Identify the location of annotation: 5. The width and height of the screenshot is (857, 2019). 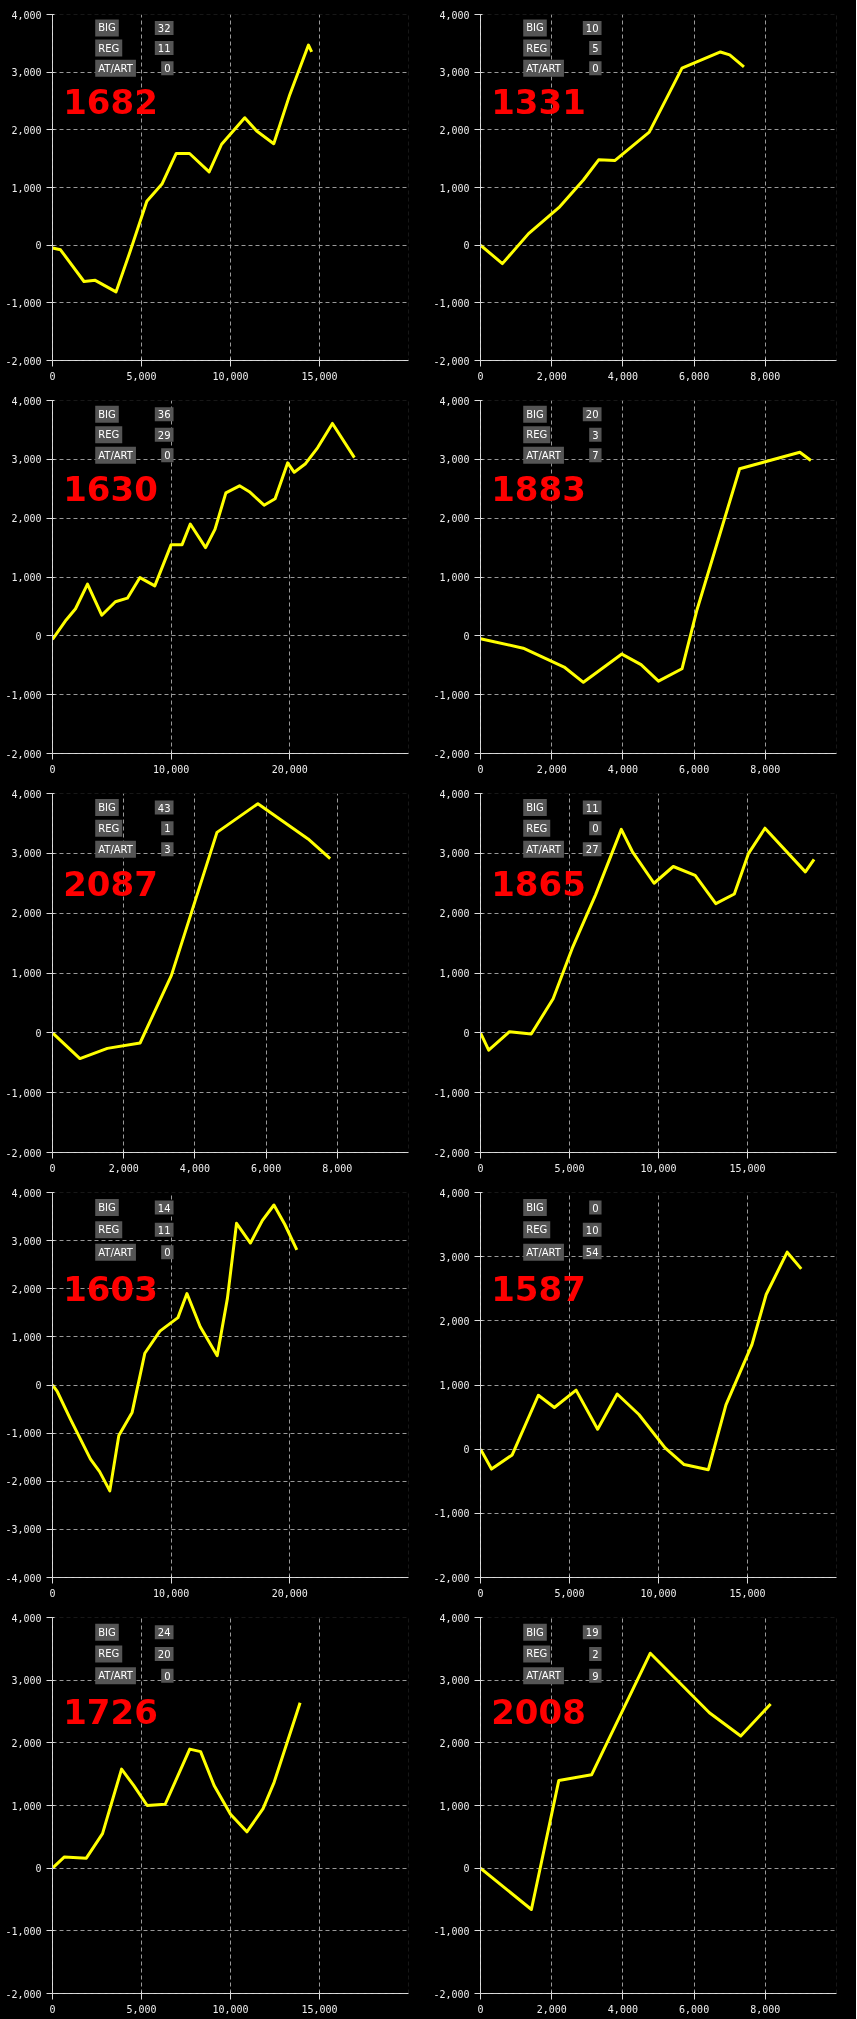
(595, 49).